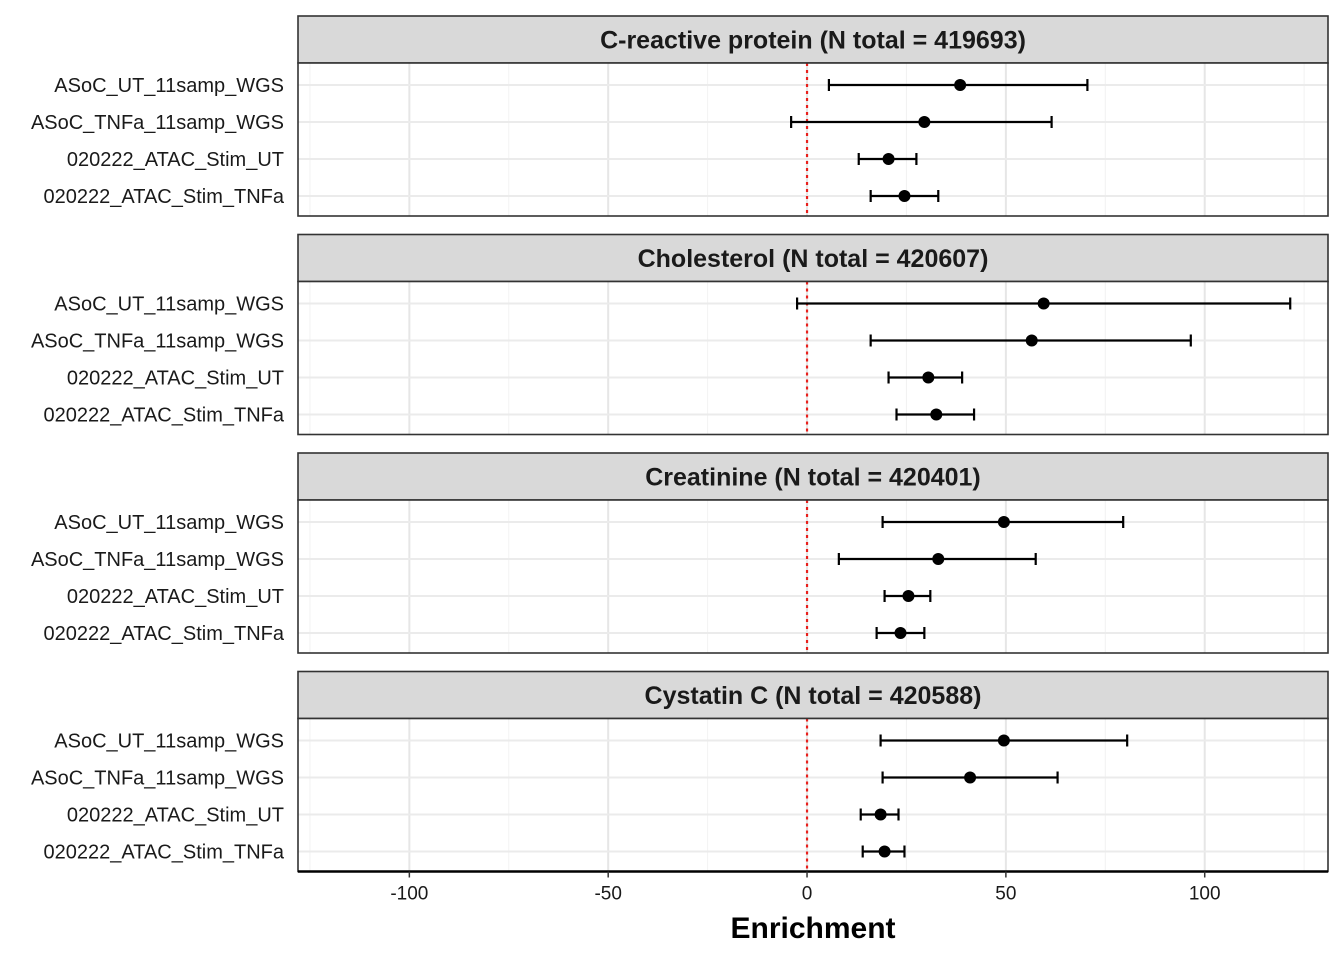  What do you see at coordinates (812, 928) in the screenshot?
I see `x-axis-title: Enrichment` at bounding box center [812, 928].